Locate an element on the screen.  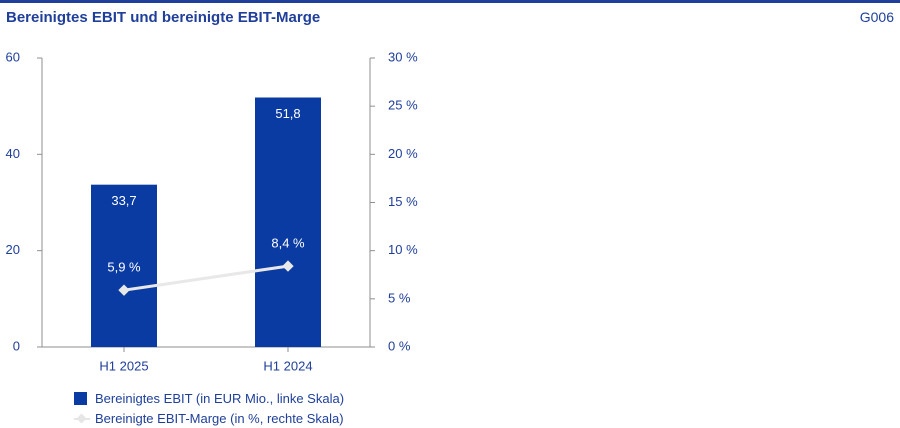
y-left-tick-label: 20 is located at coordinates (13, 249).